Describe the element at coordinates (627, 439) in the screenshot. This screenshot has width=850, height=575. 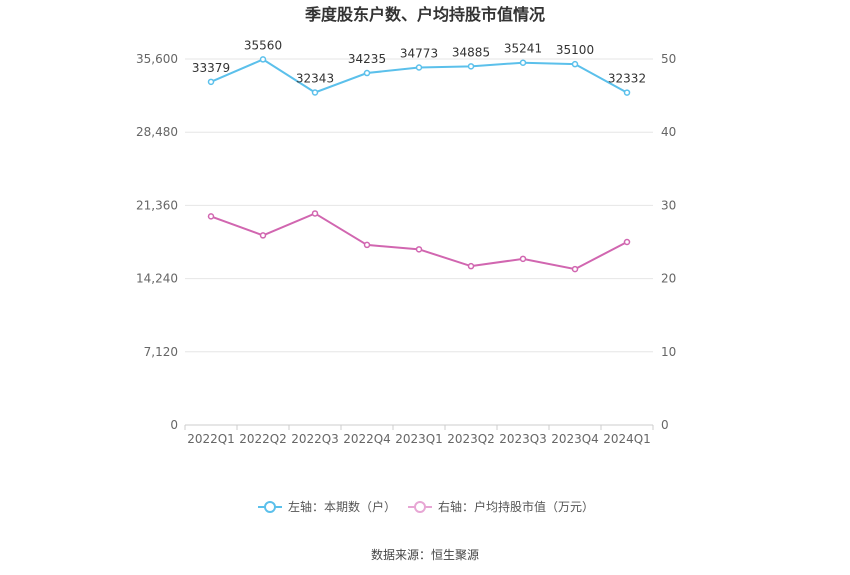
I see `x-tick-label: 2024Q1` at that location.